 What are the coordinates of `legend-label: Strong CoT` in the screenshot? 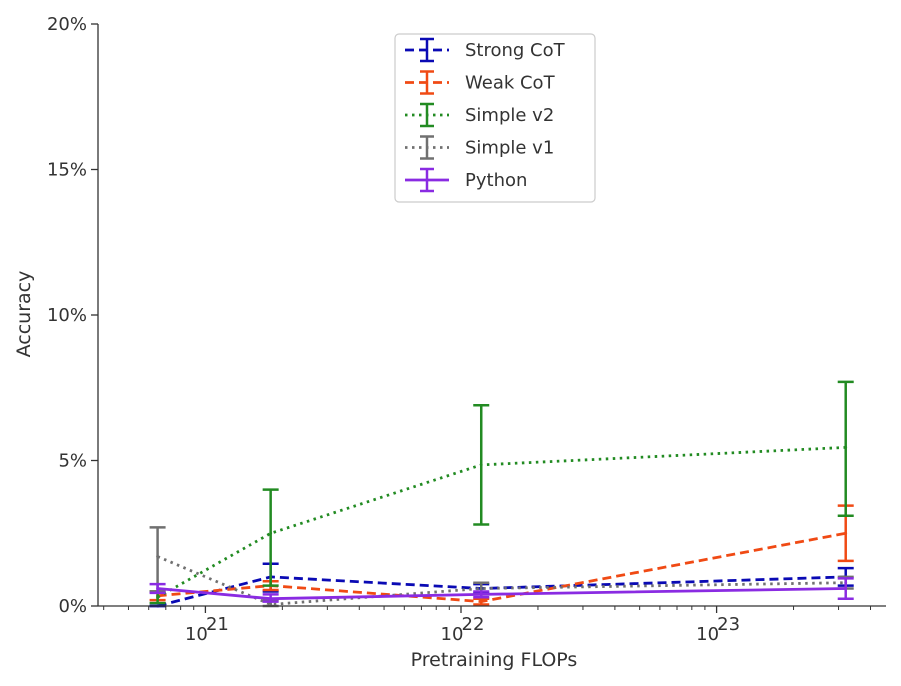 It's located at (515, 50).